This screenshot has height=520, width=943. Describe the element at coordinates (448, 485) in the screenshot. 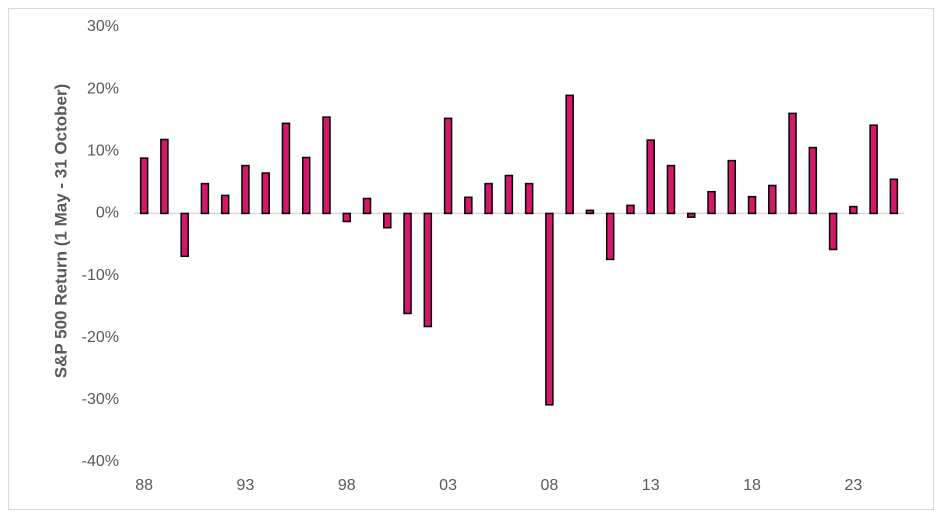

I see `x-tick-label: 03` at that location.